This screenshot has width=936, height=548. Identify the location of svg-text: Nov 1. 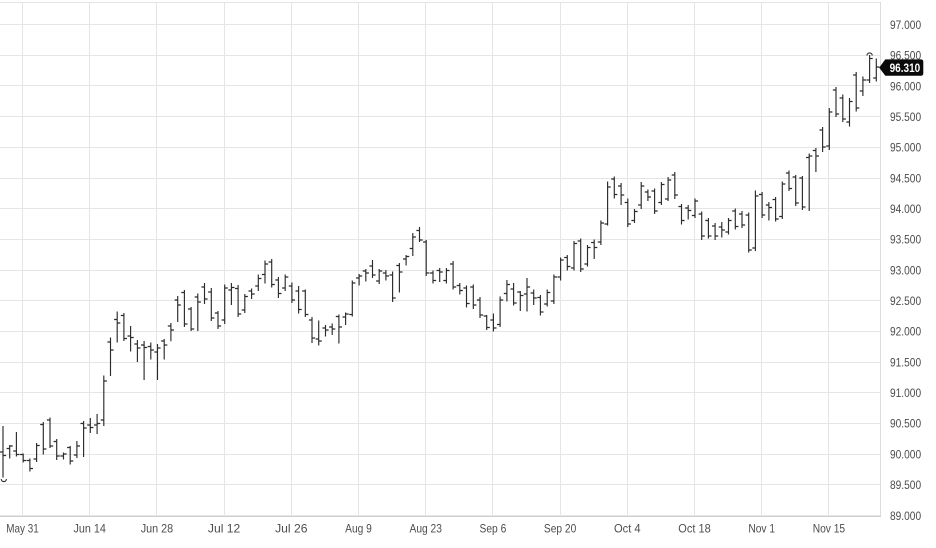
(761, 529).